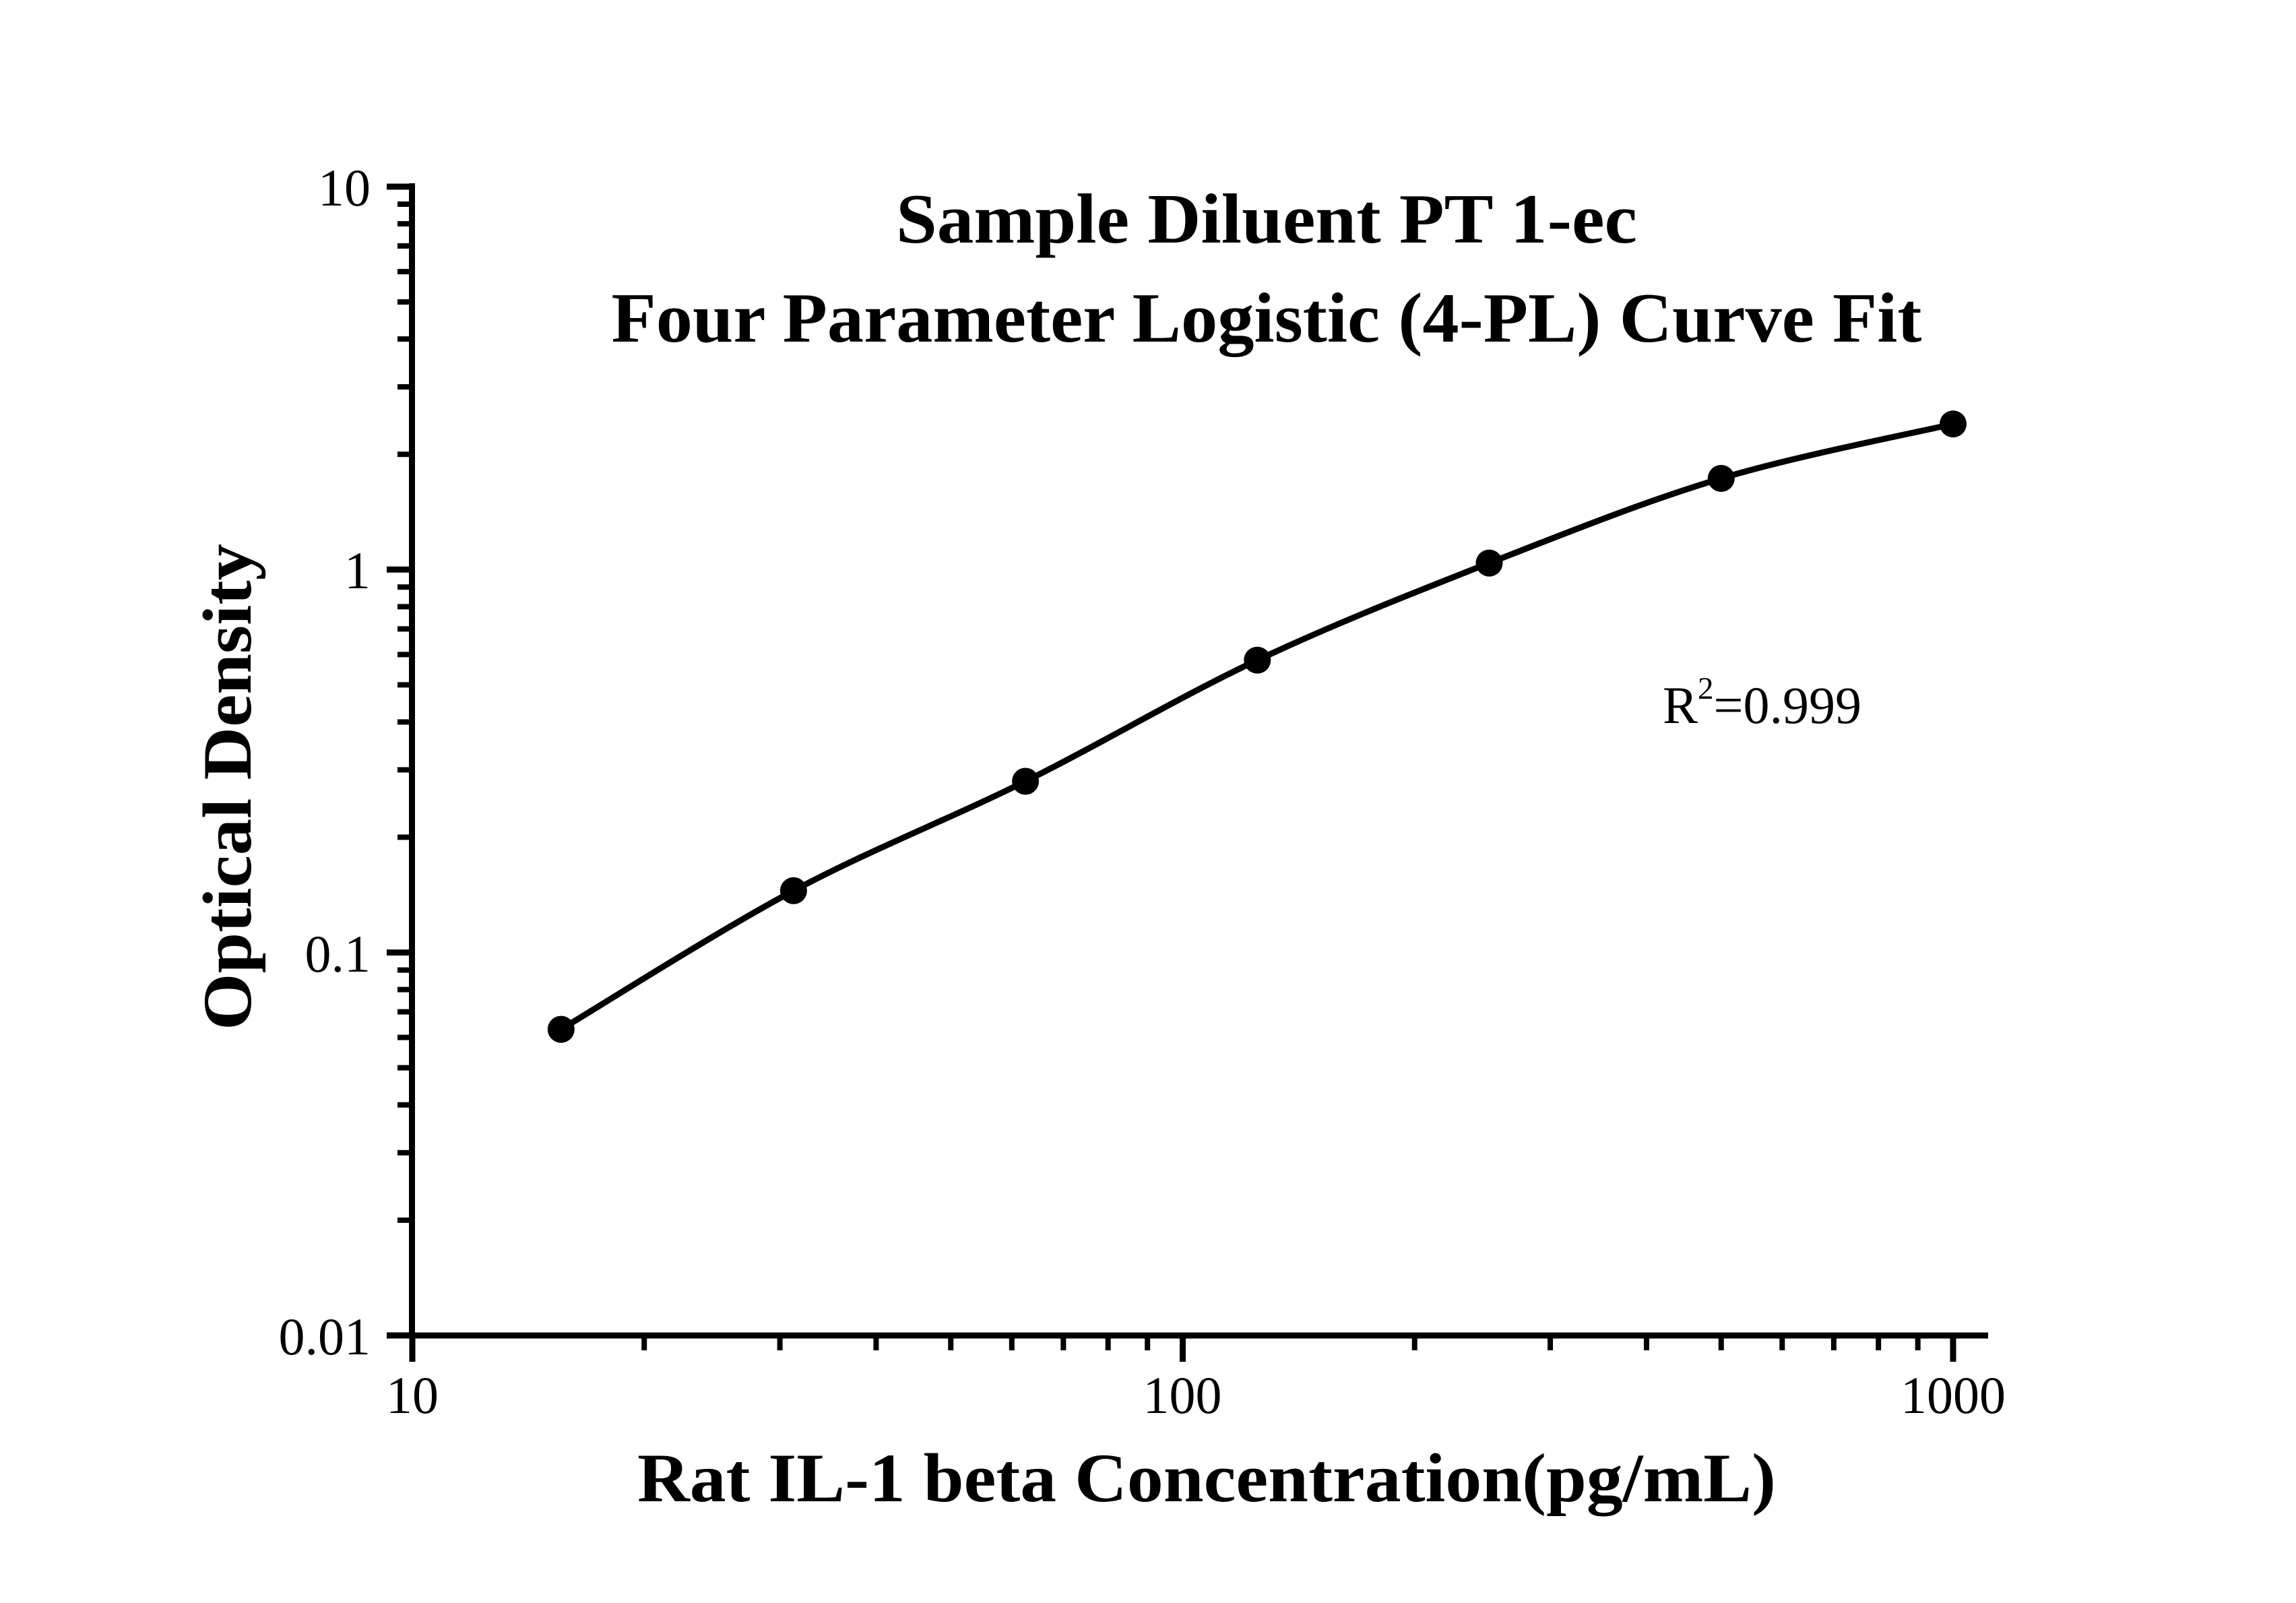  I want to click on y-tick-label-0-1: 0.1, so click(338, 953).